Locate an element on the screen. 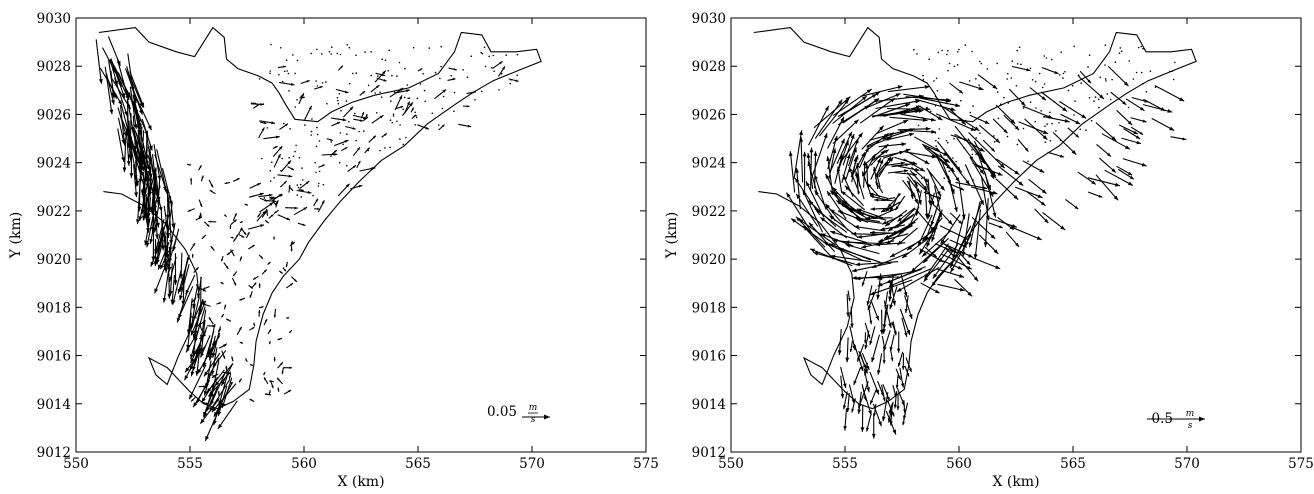 This screenshot has width=1314, height=494. right-reference-unit-num: m is located at coordinates (1190, 414).